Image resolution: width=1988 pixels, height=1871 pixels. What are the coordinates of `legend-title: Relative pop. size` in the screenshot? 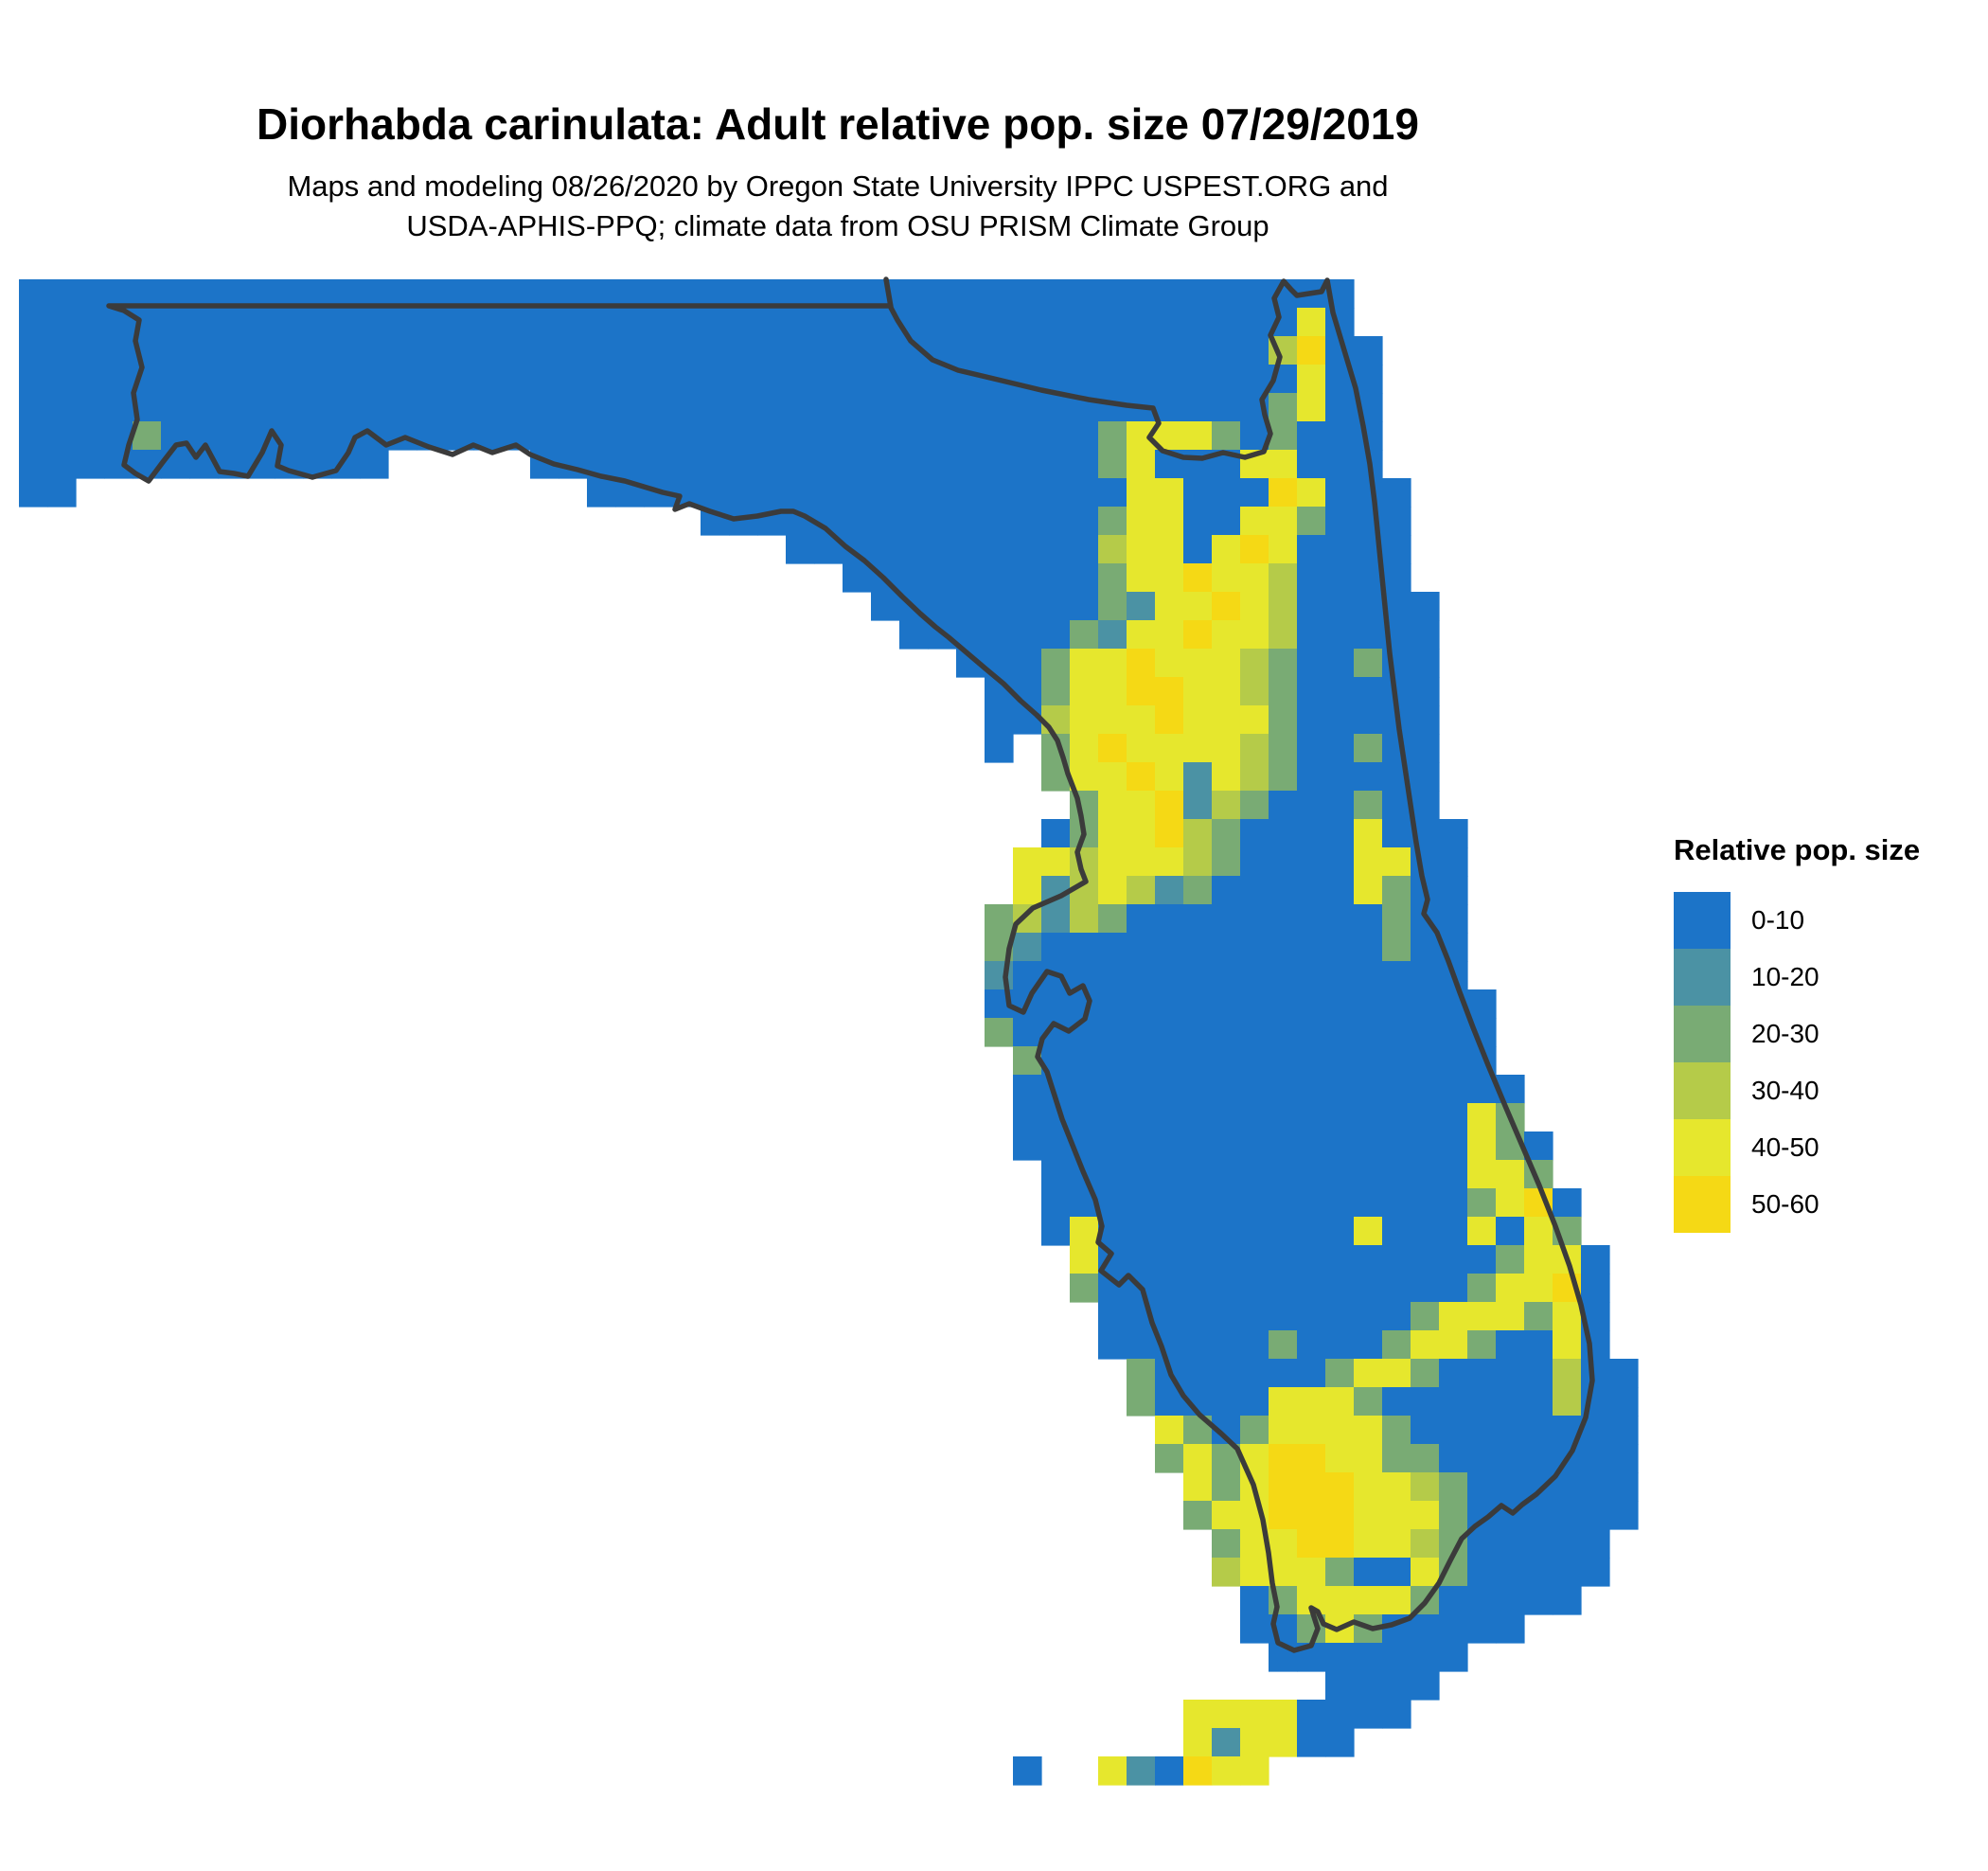 It's located at (1797, 849).